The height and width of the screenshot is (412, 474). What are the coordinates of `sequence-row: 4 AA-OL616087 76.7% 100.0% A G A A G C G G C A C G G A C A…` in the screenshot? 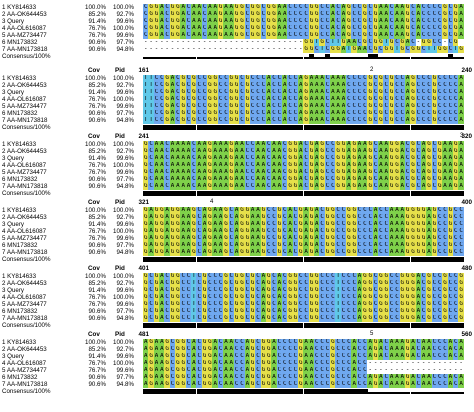 It's located at (237, 363).